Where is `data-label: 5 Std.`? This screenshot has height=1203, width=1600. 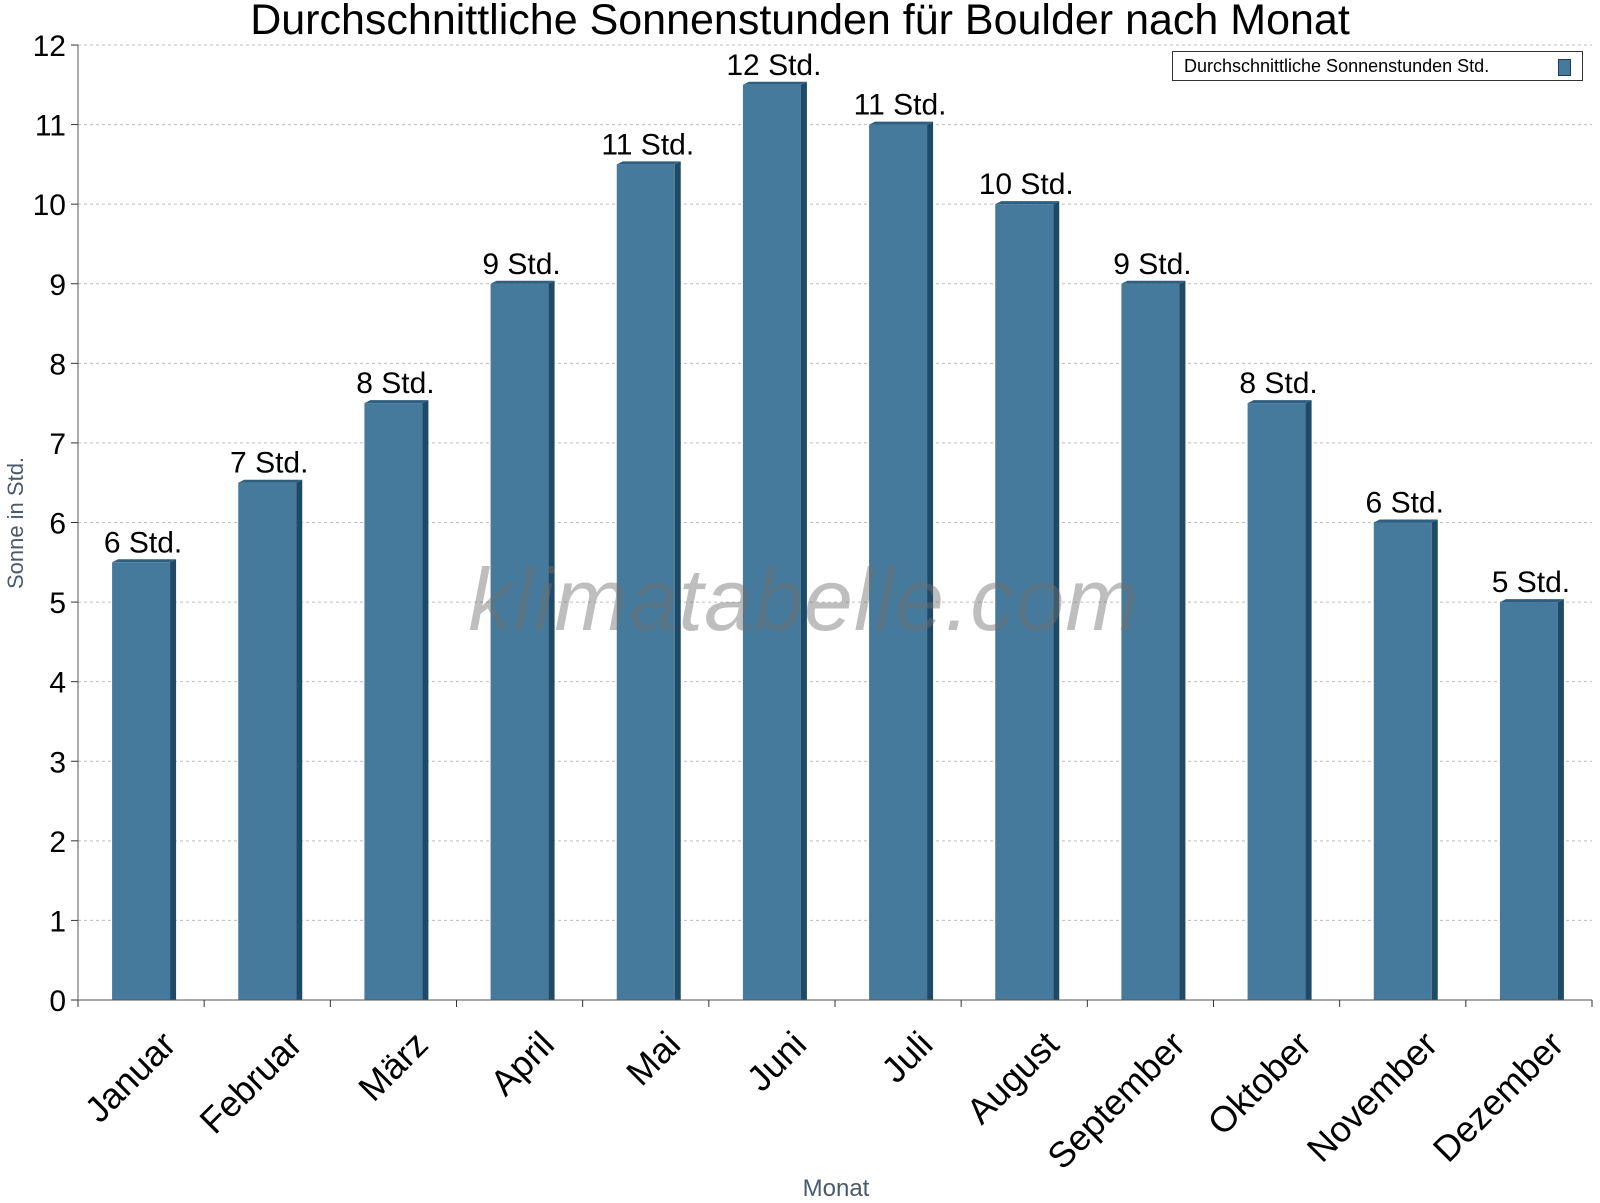
data-label: 5 Std. is located at coordinates (1531, 582).